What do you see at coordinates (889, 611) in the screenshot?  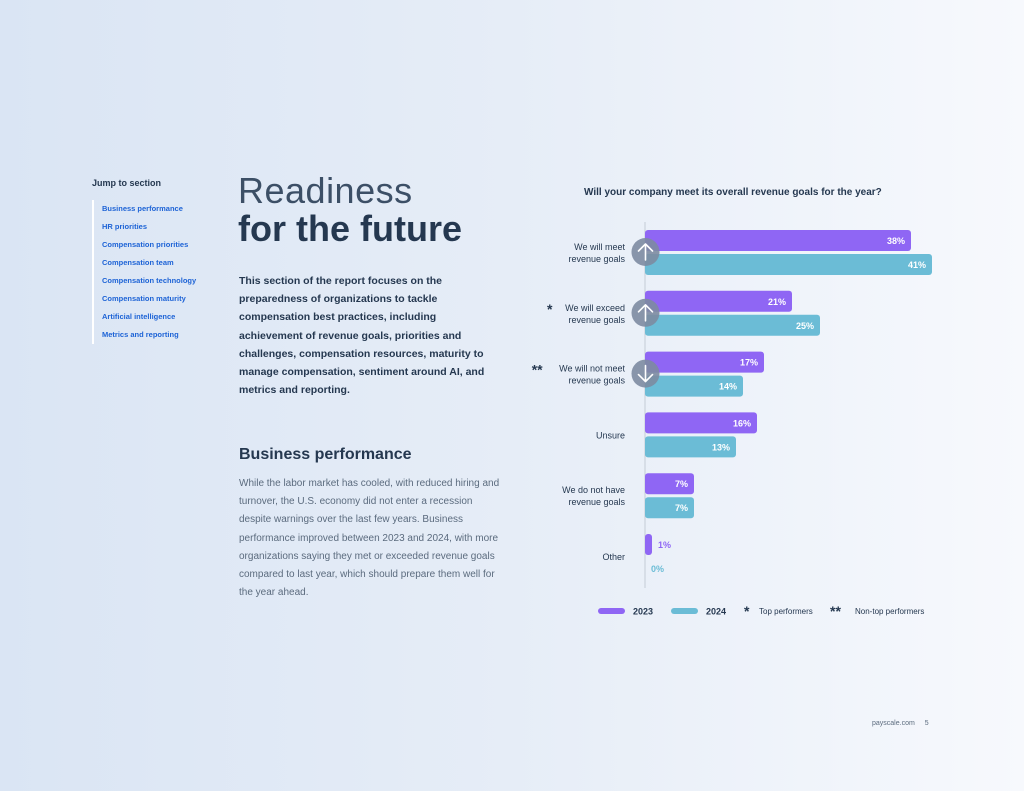 I see `legend-footnote-label: Non-top performers` at bounding box center [889, 611].